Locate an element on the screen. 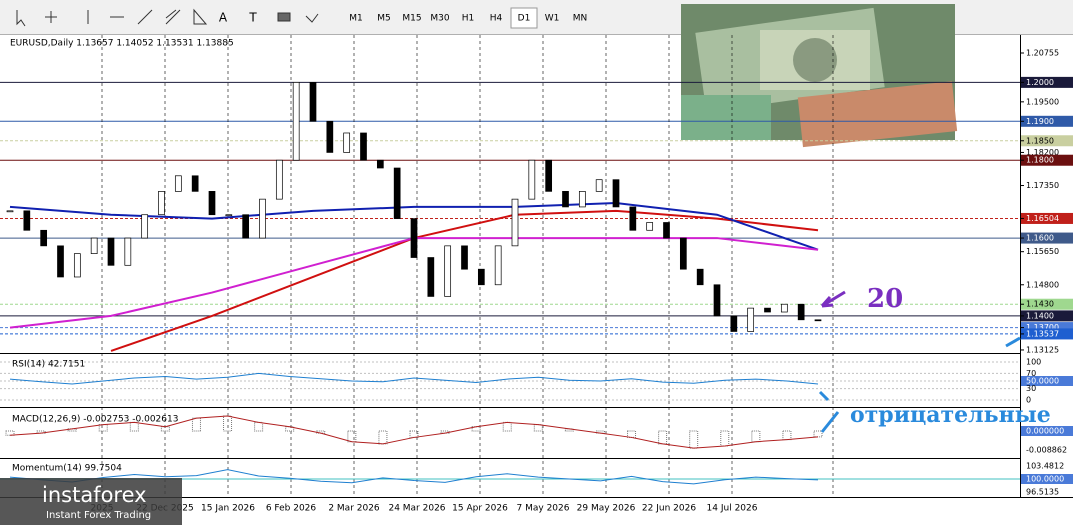 The width and height of the screenshot is (1073, 529). tool-button: A is located at coordinates (223, 18).